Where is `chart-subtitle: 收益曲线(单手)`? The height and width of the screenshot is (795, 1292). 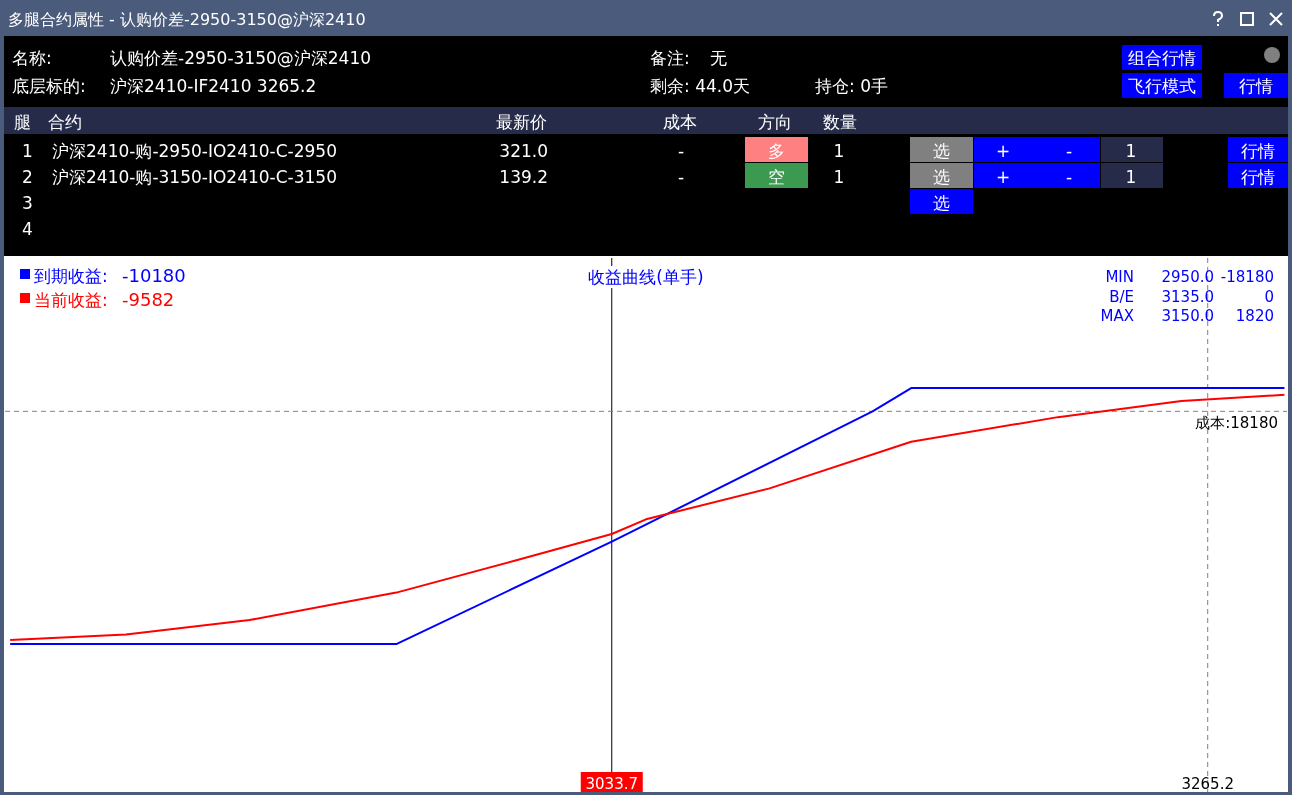 chart-subtitle: 收益曲线(单手) is located at coordinates (646, 277).